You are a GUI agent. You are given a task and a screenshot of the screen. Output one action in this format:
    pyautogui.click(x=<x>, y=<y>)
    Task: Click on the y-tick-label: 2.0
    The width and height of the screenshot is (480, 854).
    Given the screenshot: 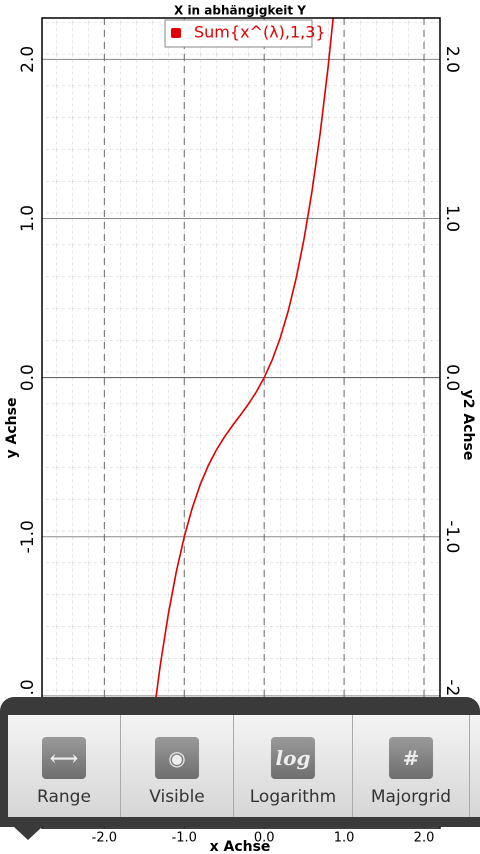 What is the action you would take?
    pyautogui.click(x=28, y=59)
    